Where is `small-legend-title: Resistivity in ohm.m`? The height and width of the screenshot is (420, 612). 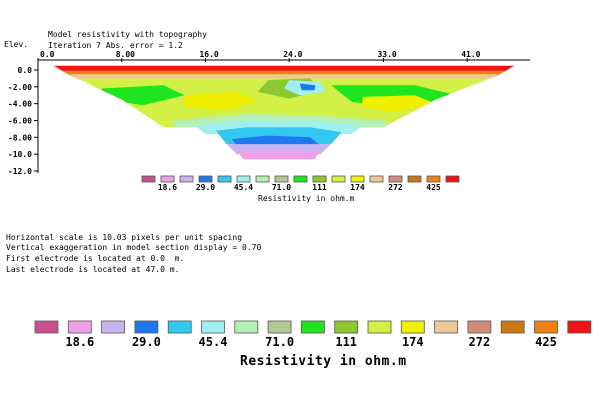 small-legend-title: Resistivity in ohm.m is located at coordinates (306, 198).